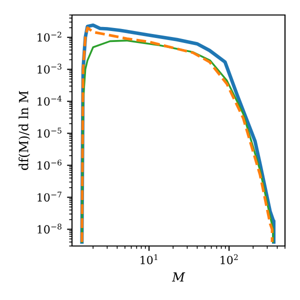  What do you see at coordinates (24, 130) in the screenshot?
I see `y-axis-title: df(M)/d ln M` at bounding box center [24, 130].